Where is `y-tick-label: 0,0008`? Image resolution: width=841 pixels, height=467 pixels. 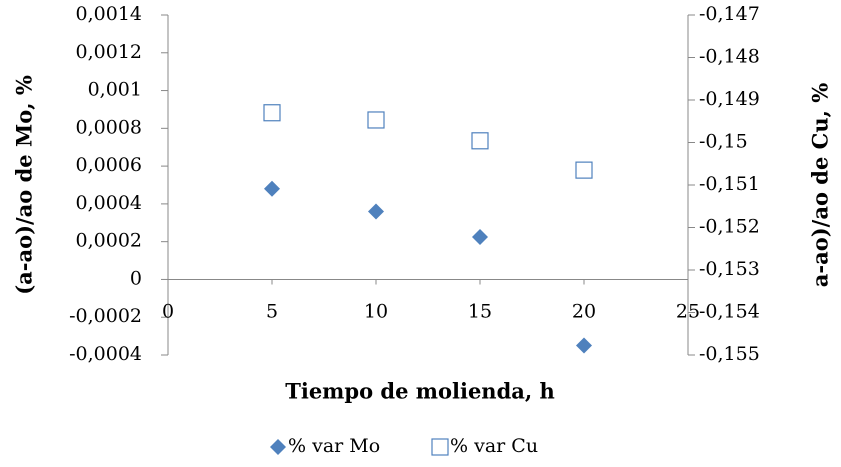 y-tick-label: 0,0008 is located at coordinates (109, 127).